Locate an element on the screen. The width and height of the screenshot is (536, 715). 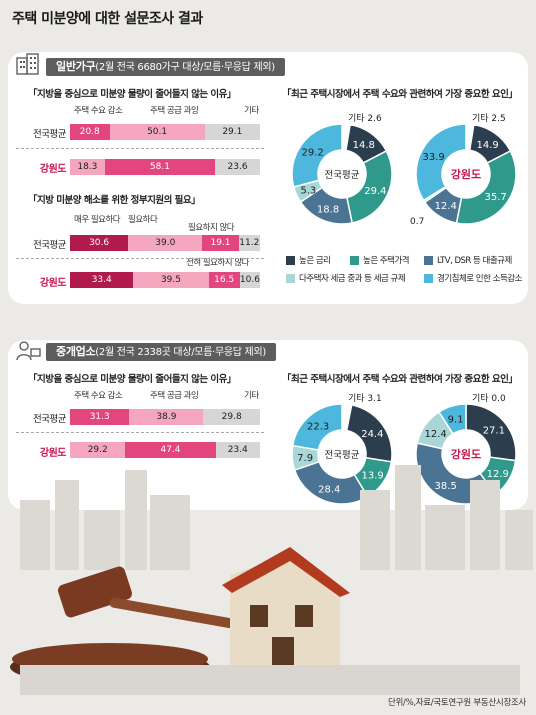
s1-q2-divider is located at coordinates (140, 258).